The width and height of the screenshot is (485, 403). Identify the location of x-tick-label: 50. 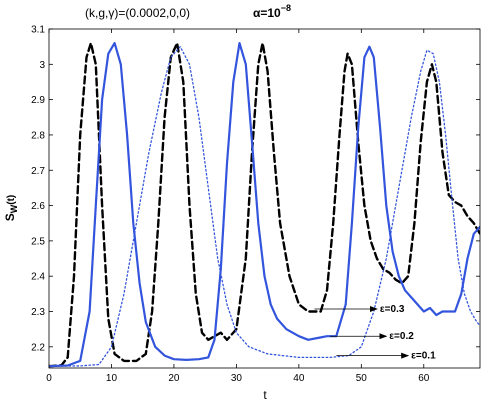
(362, 378).